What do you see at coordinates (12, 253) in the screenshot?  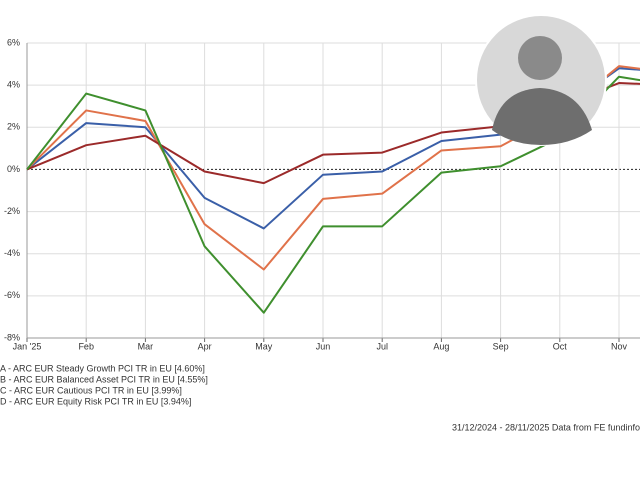 I see `y-tick-label: -4%` at bounding box center [12, 253].